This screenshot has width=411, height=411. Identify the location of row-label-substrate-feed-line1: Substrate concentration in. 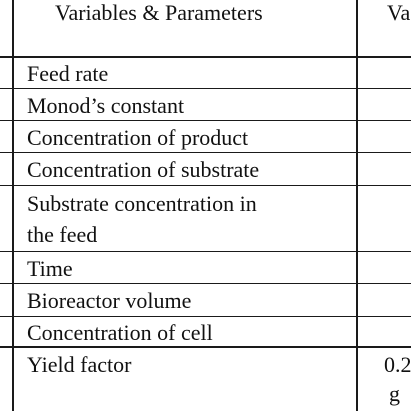
(142, 203).